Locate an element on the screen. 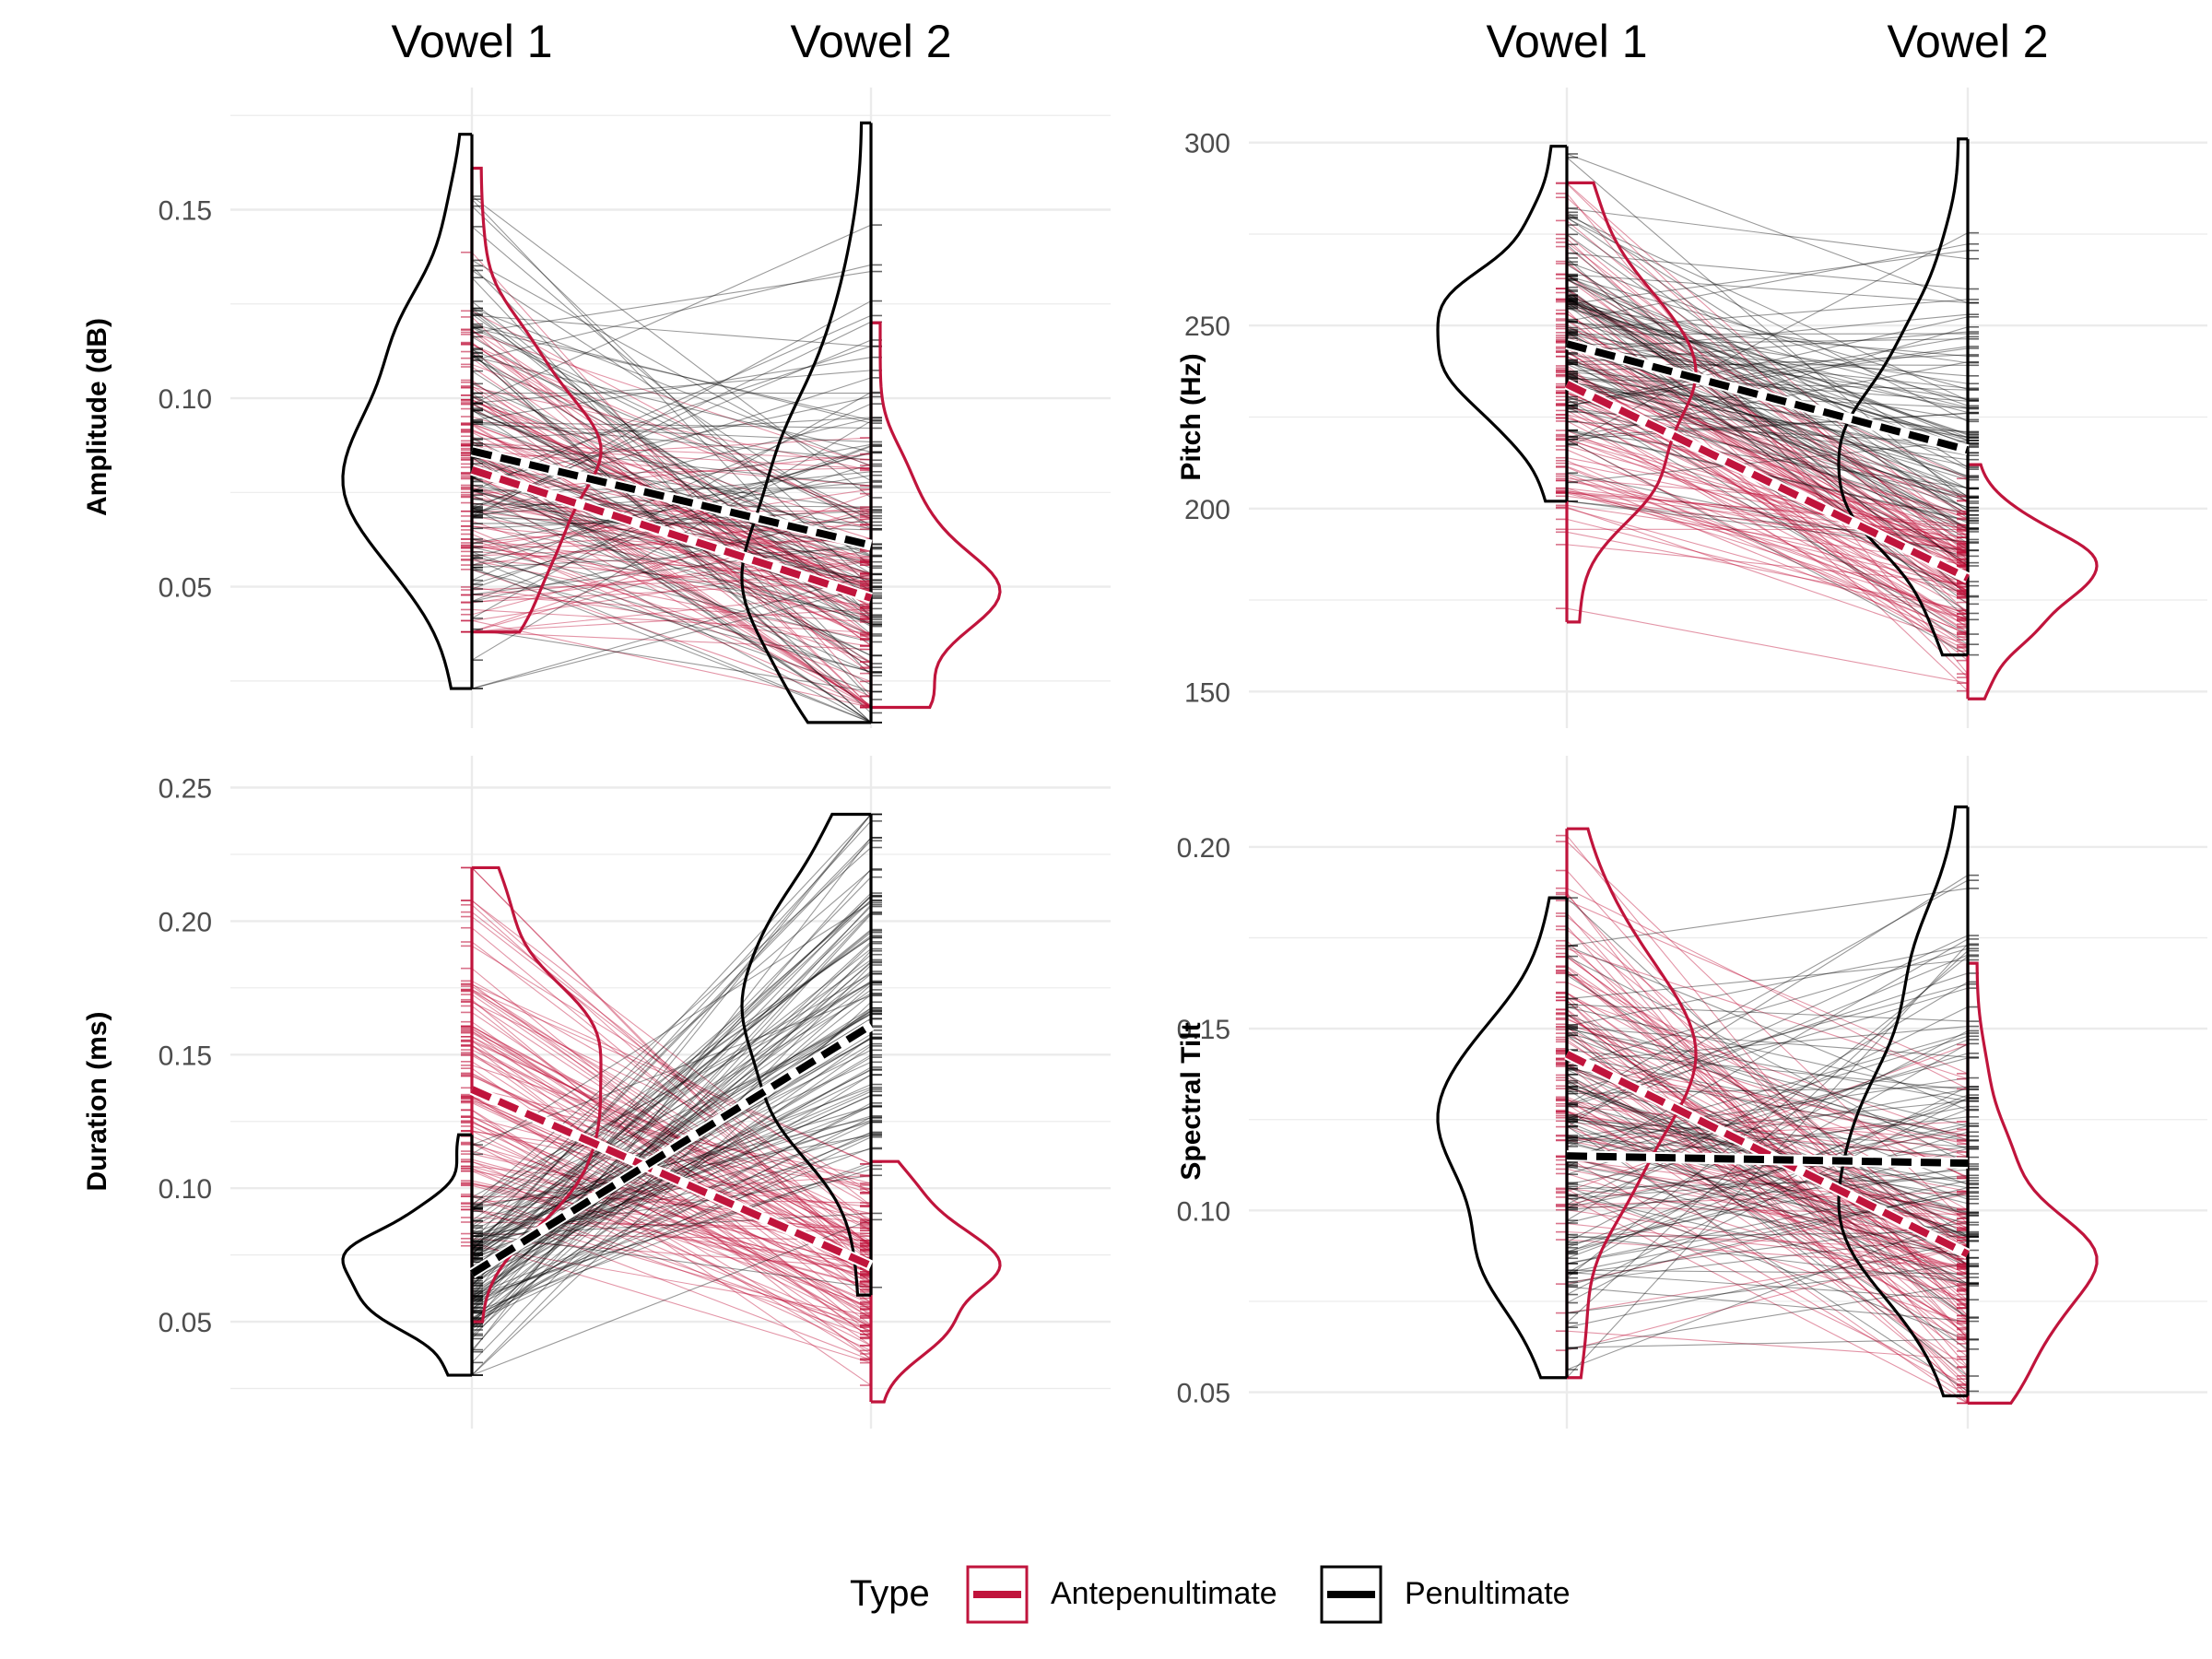 Image resolution: width=2212 pixels, height=1659 pixels. mean-line-antepenultimate is located at coordinates (1767, 481).